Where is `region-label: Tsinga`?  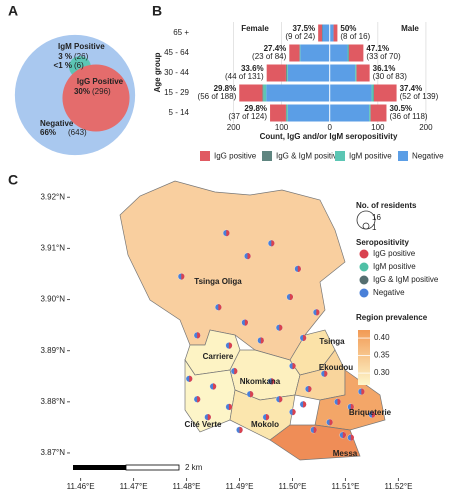
region-label: Tsinga is located at coordinates (332, 341).